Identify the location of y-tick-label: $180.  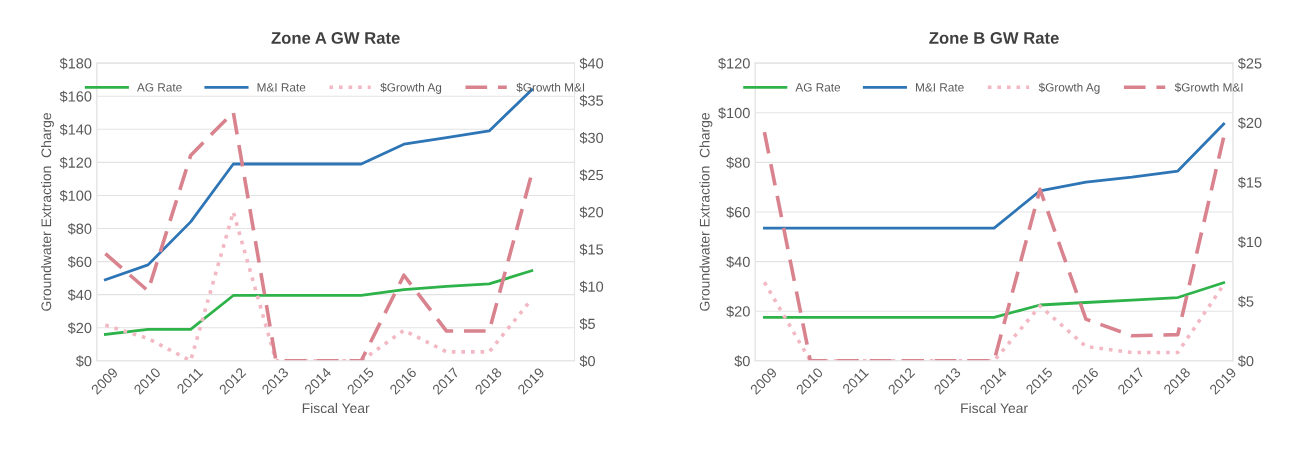
(75, 63).